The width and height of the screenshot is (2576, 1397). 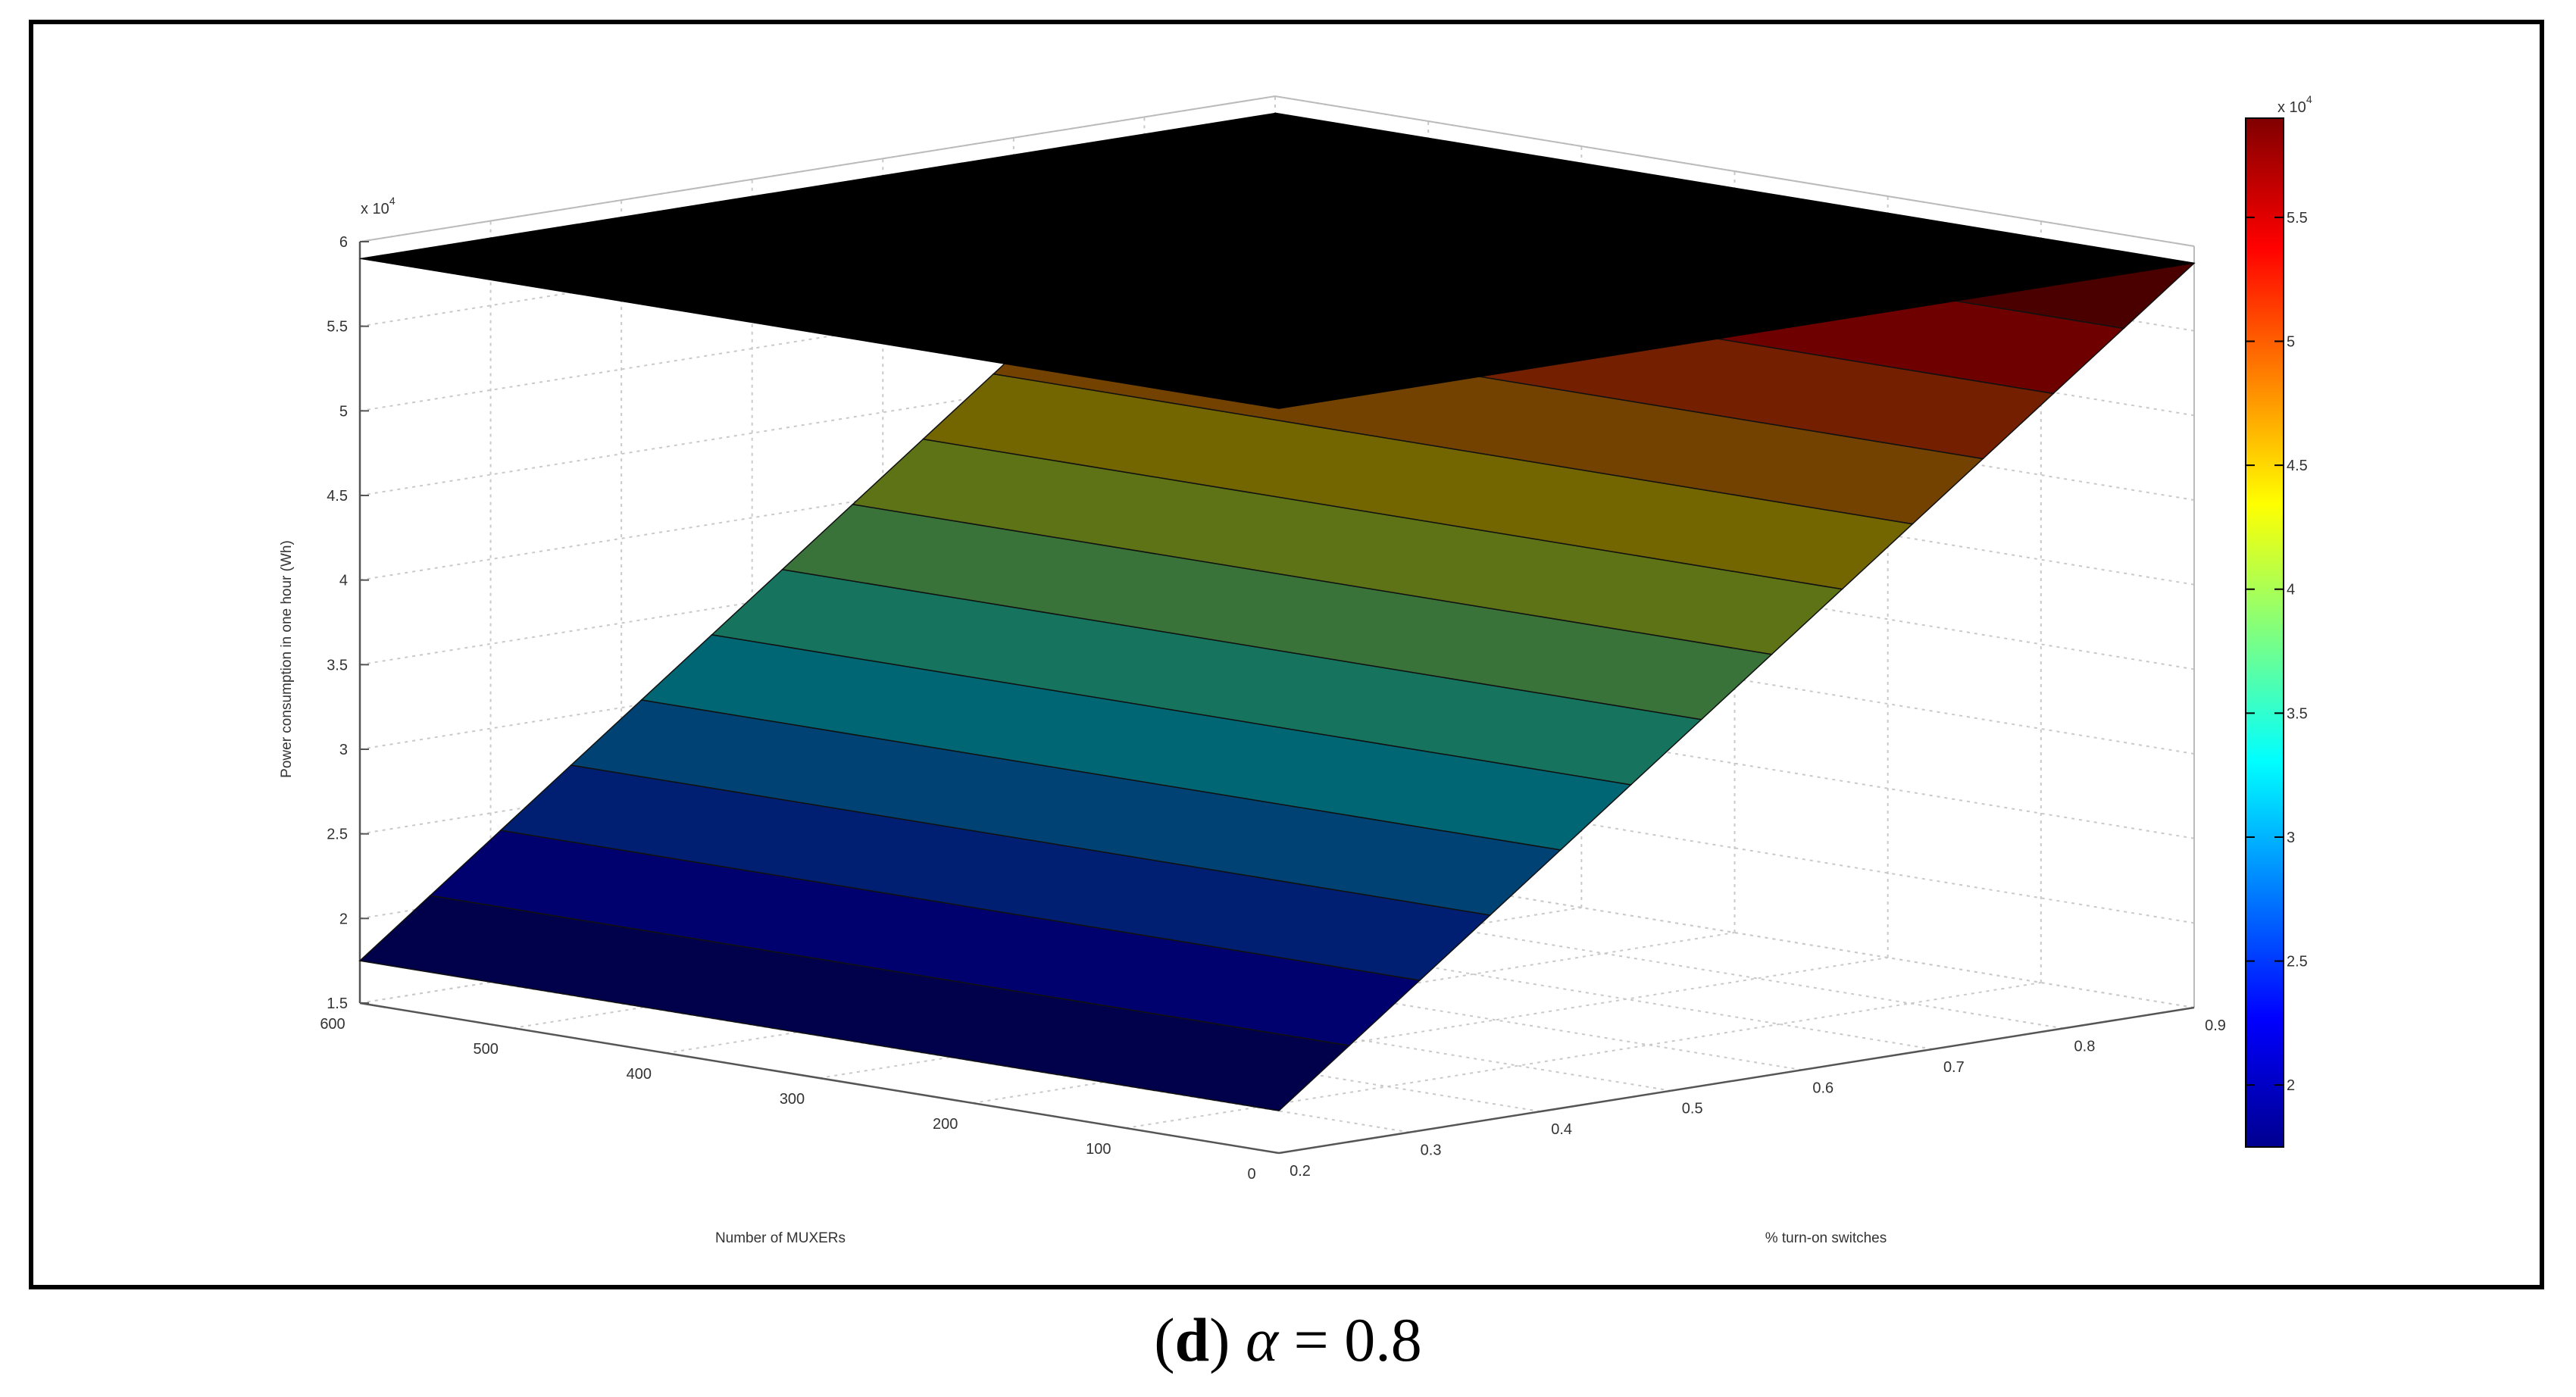 I want to click on colorbar: x 104 2 2.5 3 3.5 4 4.5 5 5.5, so click(x=2278, y=620).